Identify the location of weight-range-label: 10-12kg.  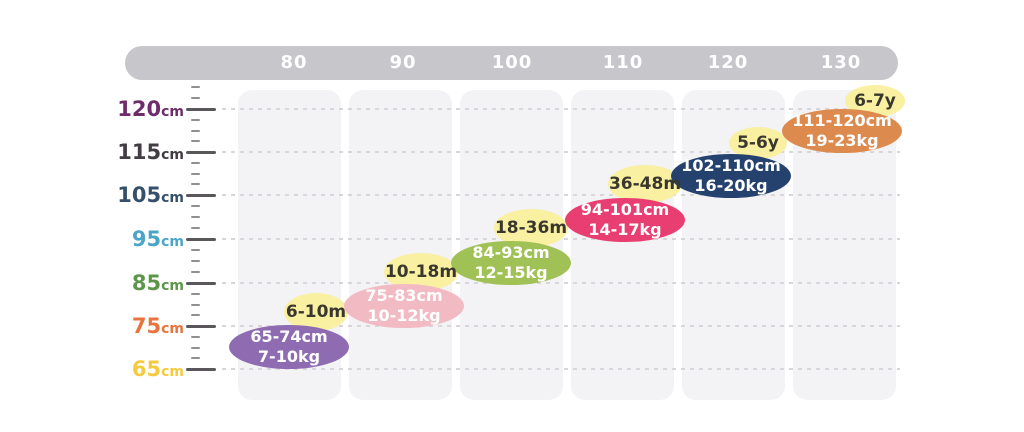
(404, 315).